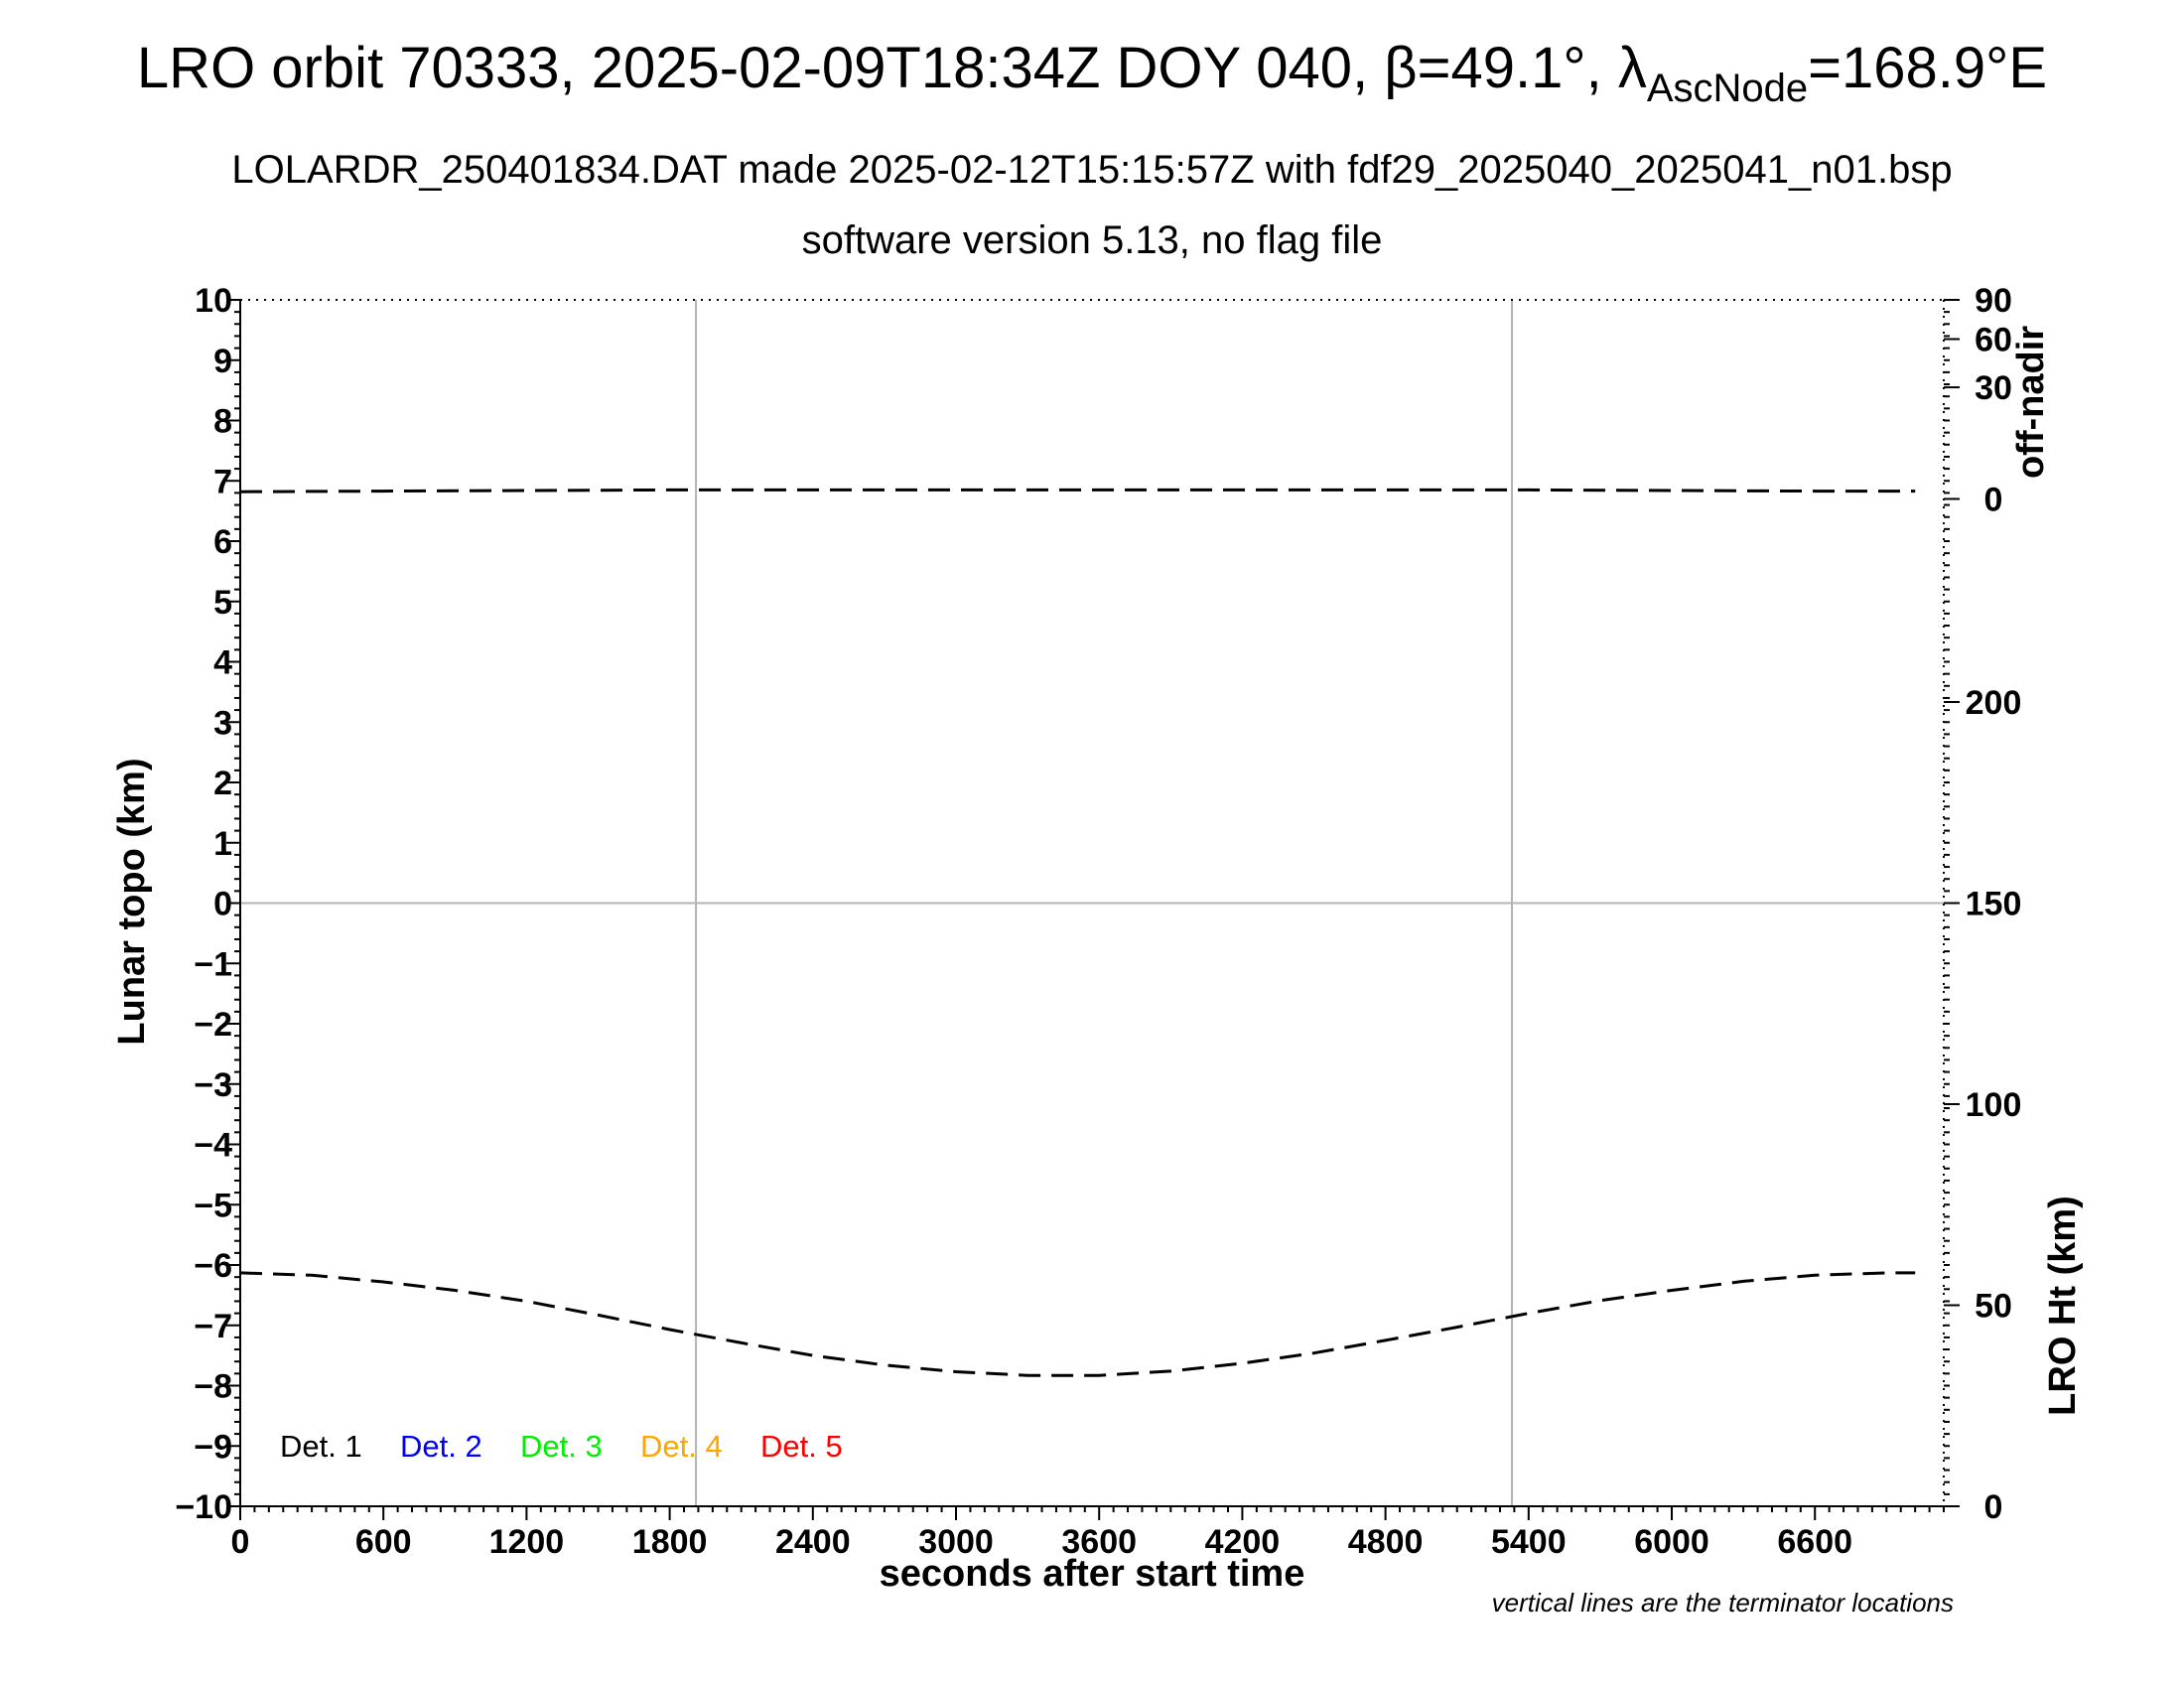 This screenshot has height=1688, width=2184. Describe the element at coordinates (441, 1446) in the screenshot. I see `legend-entry: Det. 2` at that location.